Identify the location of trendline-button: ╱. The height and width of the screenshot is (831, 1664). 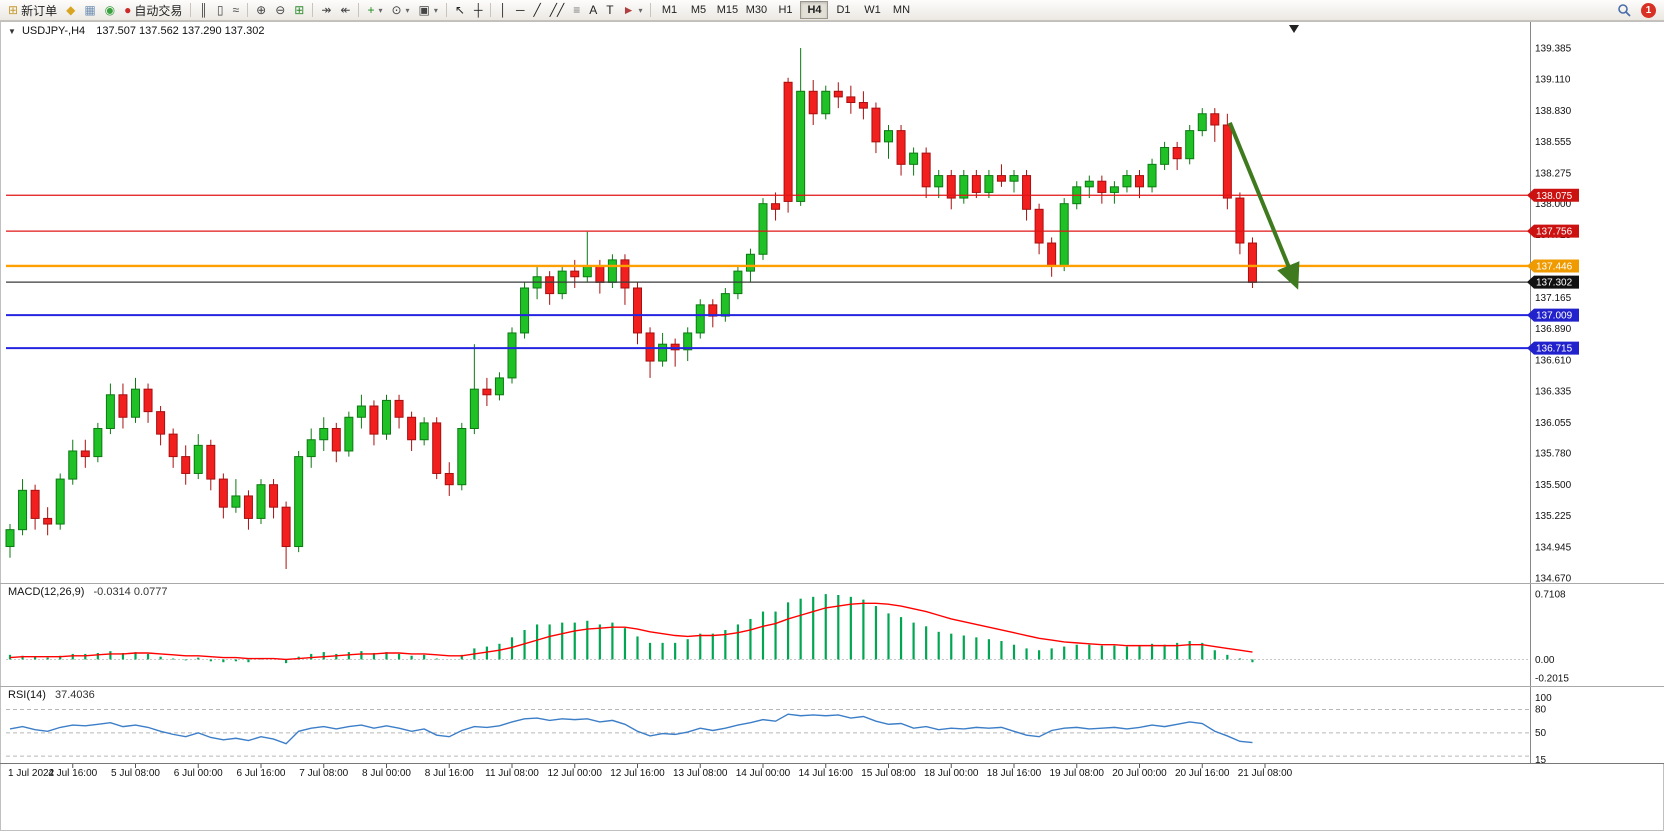
(537, 10).